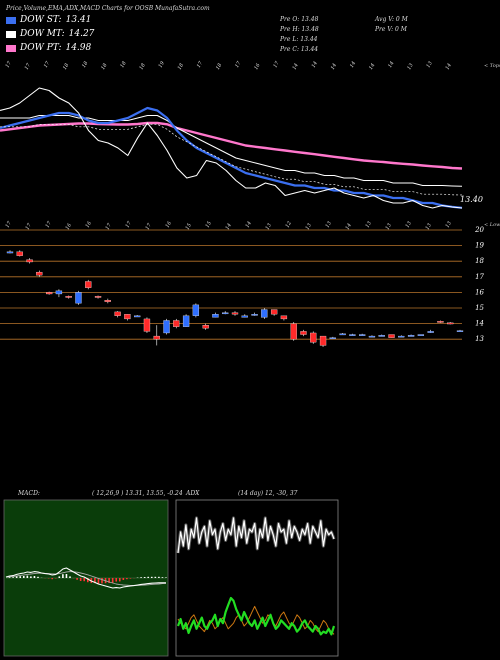 This screenshot has width=500, height=660. Describe the element at coordinates (471, 199) in the screenshot. I see `last-price-label: 13.40` at that location.